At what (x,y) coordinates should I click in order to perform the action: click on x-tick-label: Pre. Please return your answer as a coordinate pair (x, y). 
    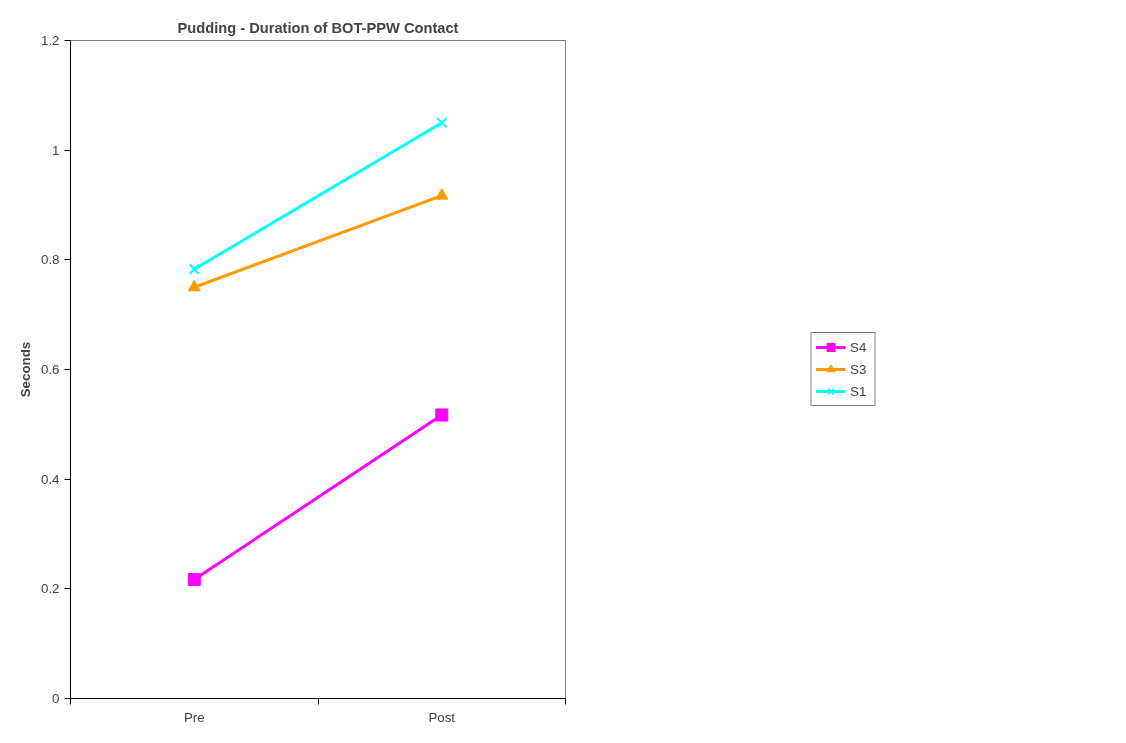
    Looking at the image, I should click on (194, 717).